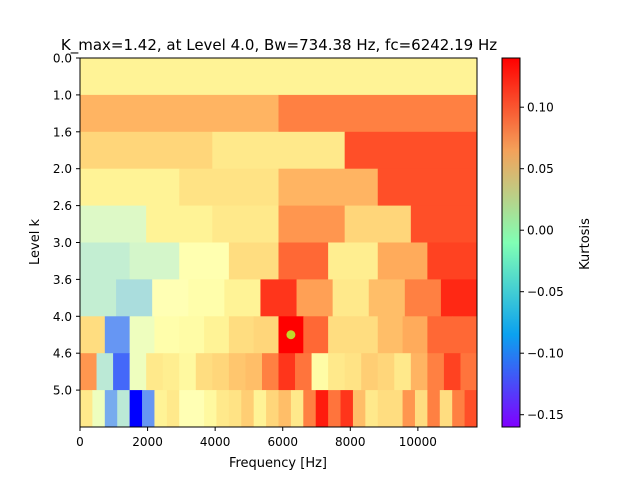 This screenshot has height=480, width=640. Describe the element at coordinates (256, 438) in the screenshot. I see `x-axis-ticks: 0 2000 4000 6000 8000 10000` at that location.